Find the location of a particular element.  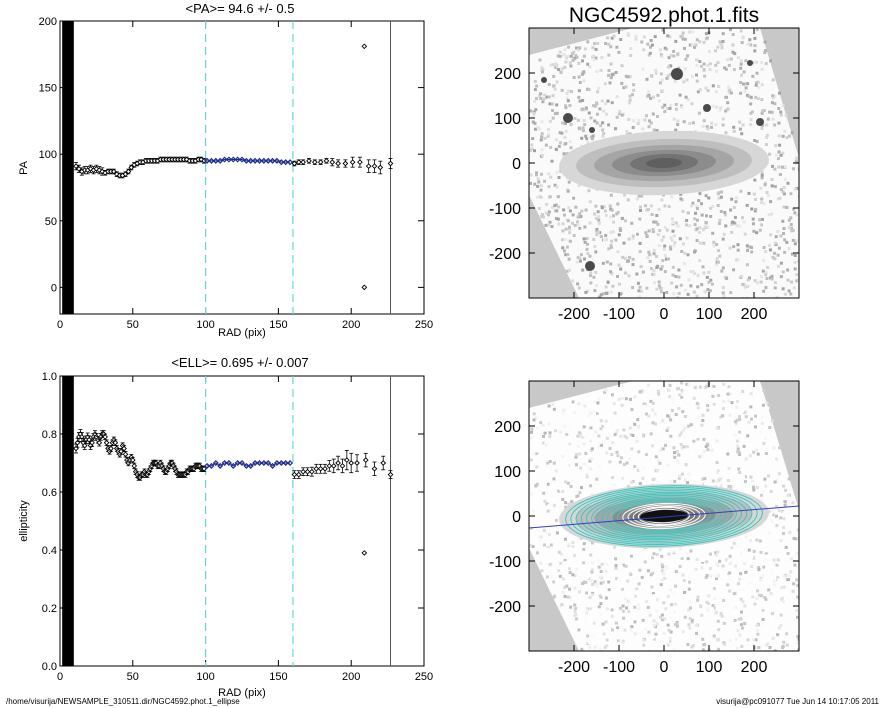

x-tick-label: 0 is located at coordinates (60, 325).